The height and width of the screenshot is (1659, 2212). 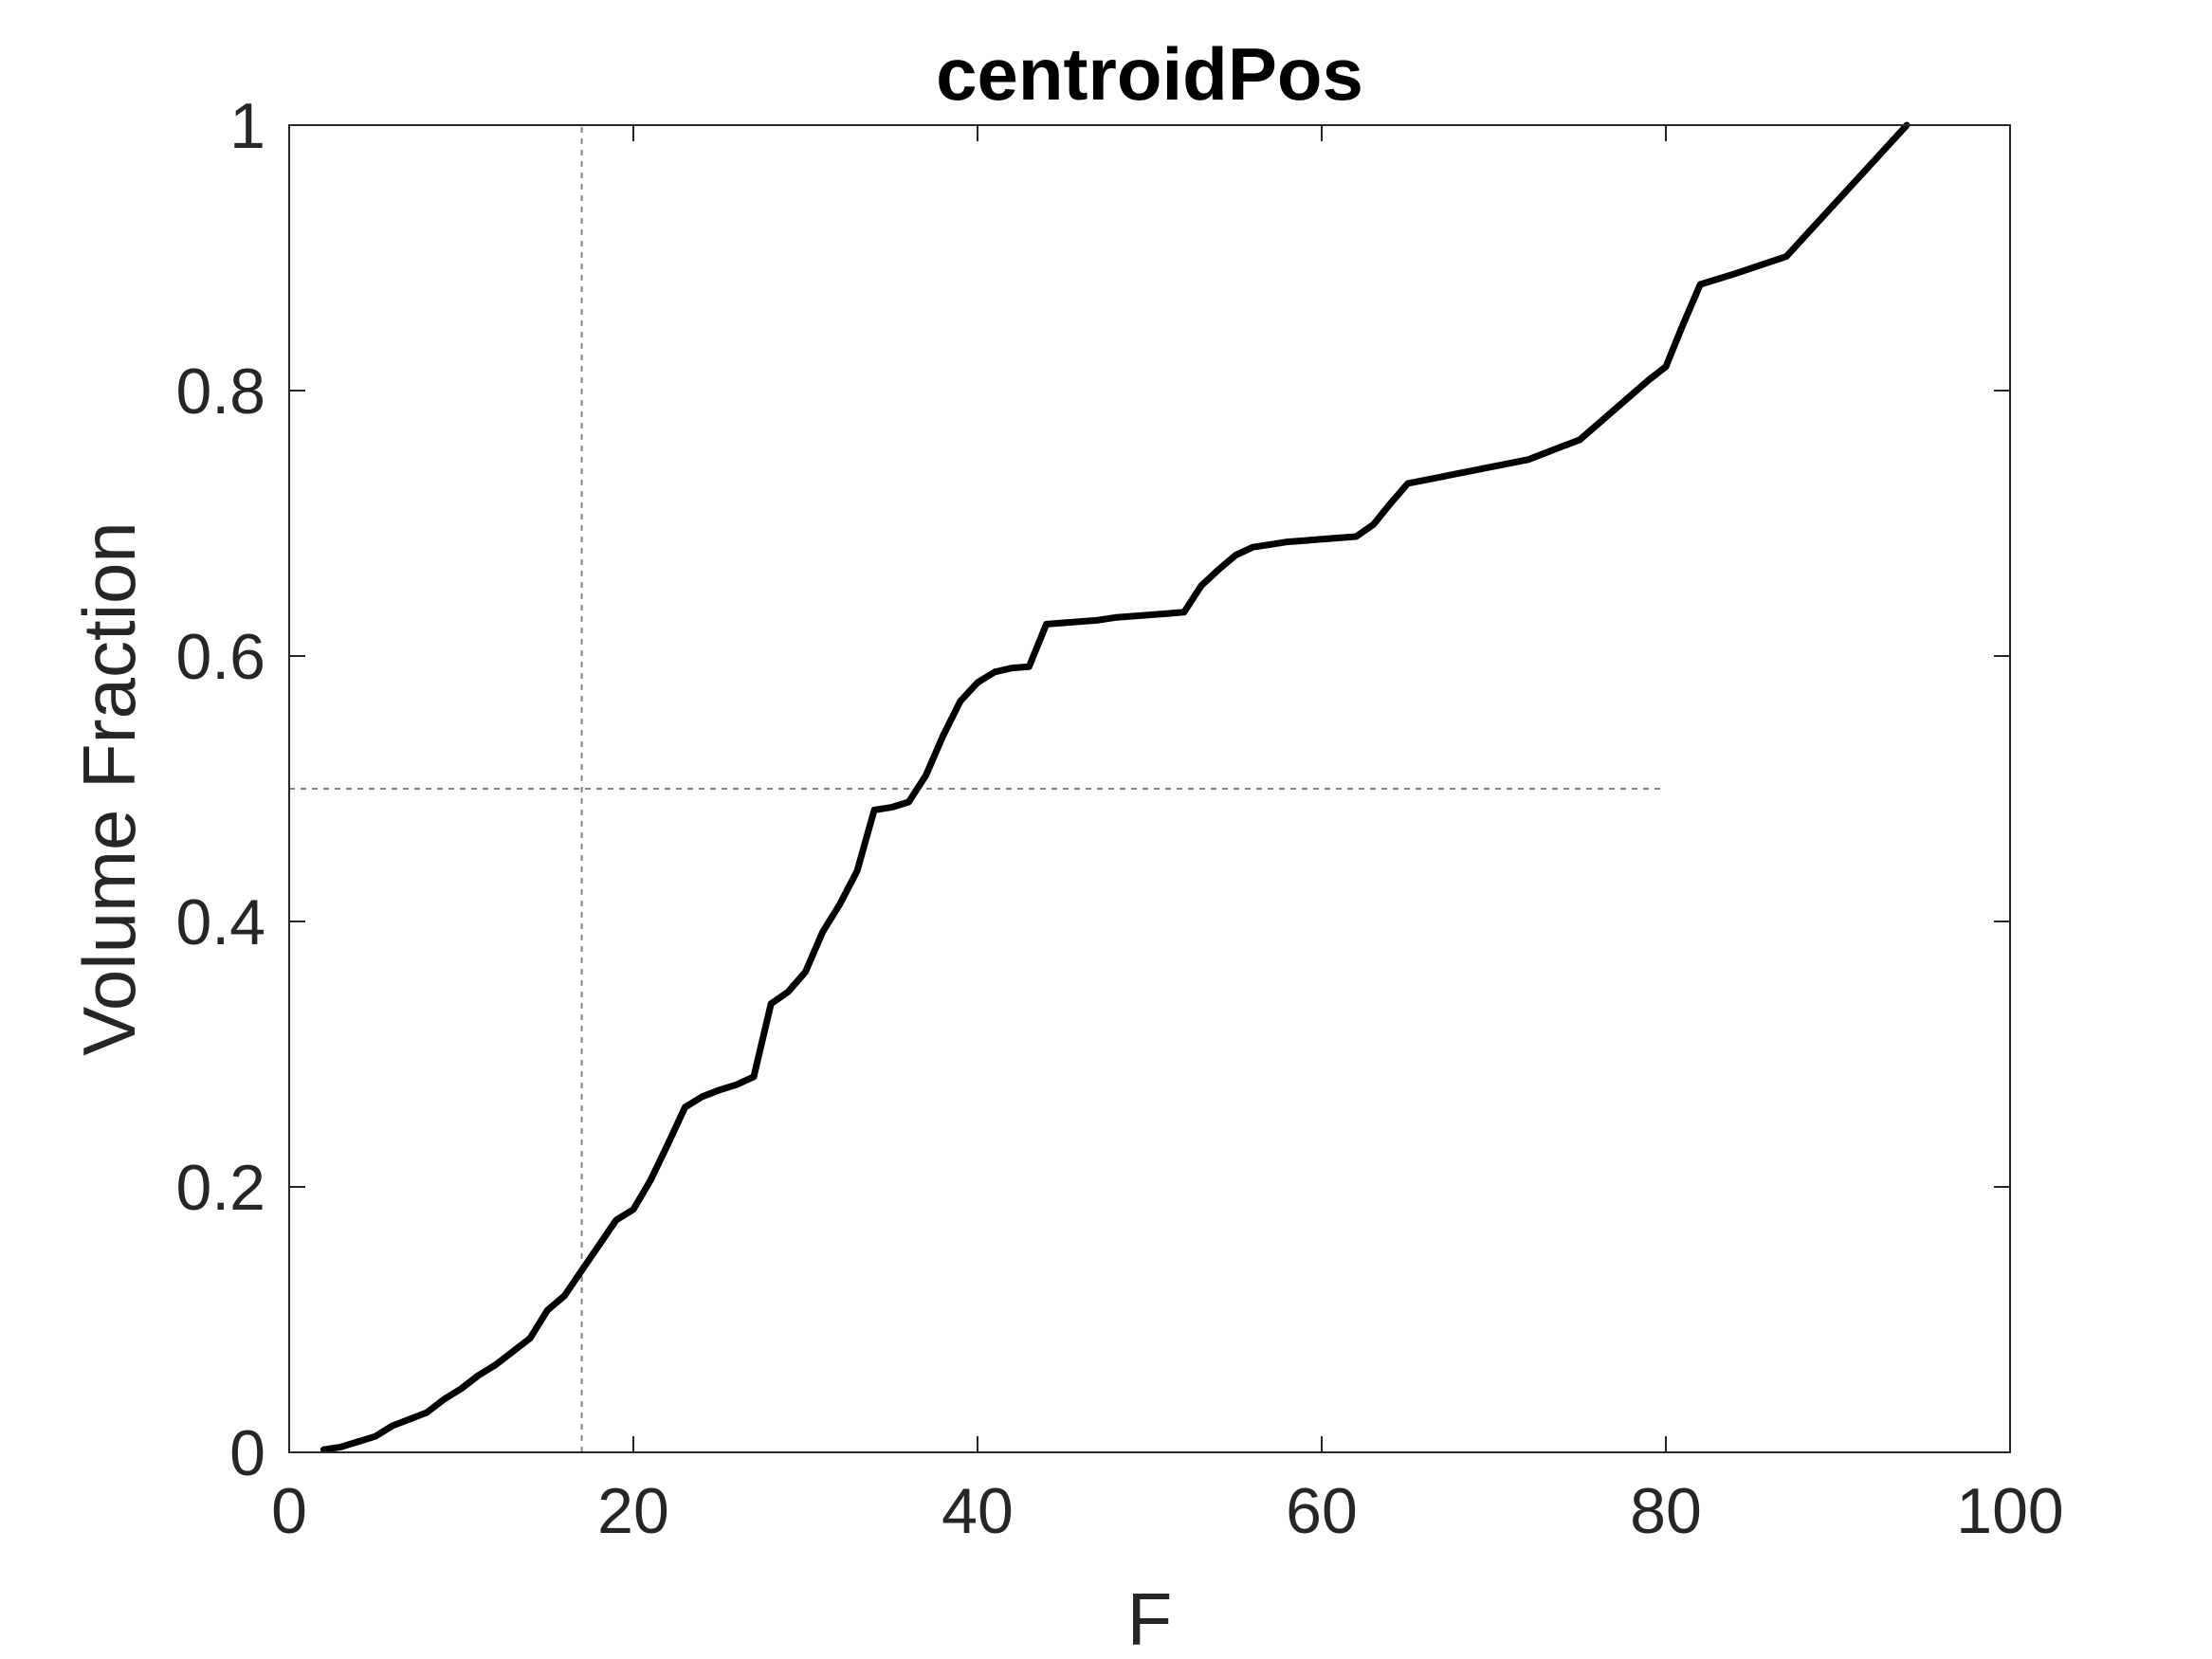 What do you see at coordinates (289, 1511) in the screenshot?
I see `x-tick-label: 0` at bounding box center [289, 1511].